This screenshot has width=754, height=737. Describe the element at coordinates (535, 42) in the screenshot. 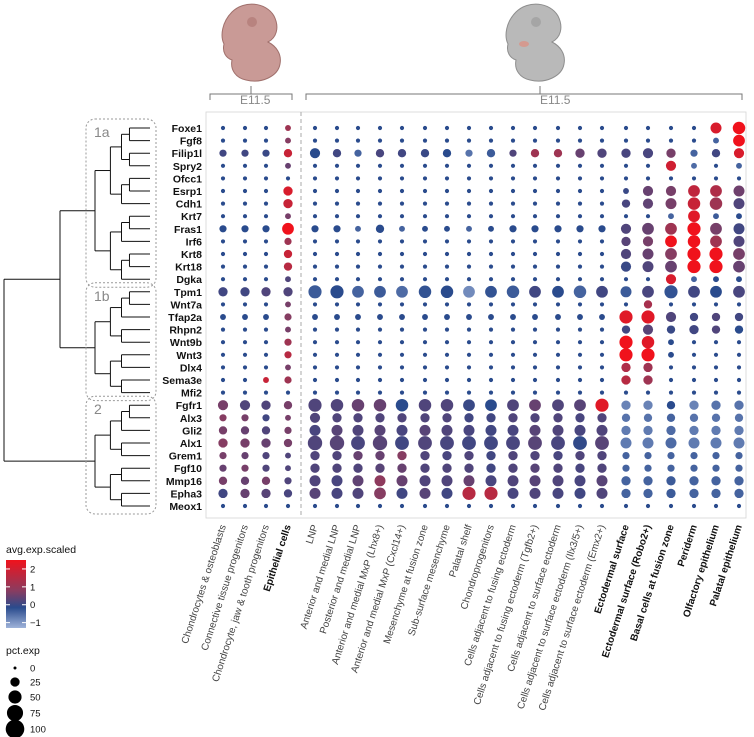

I see `embryo-icon-right` at that location.